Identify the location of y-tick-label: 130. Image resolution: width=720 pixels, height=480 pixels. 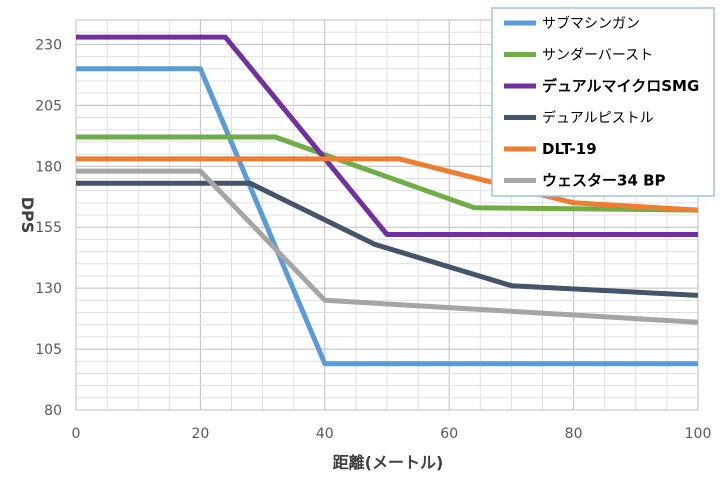
(48, 289).